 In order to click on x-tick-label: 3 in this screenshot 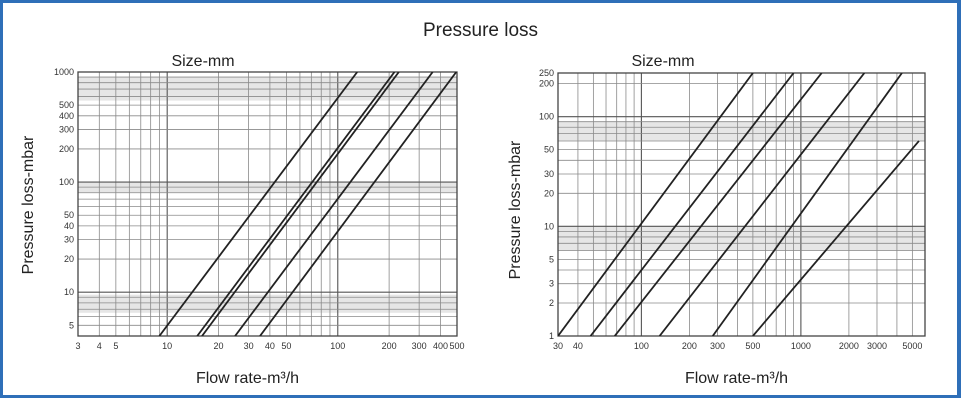, I will do `click(77, 346)`.